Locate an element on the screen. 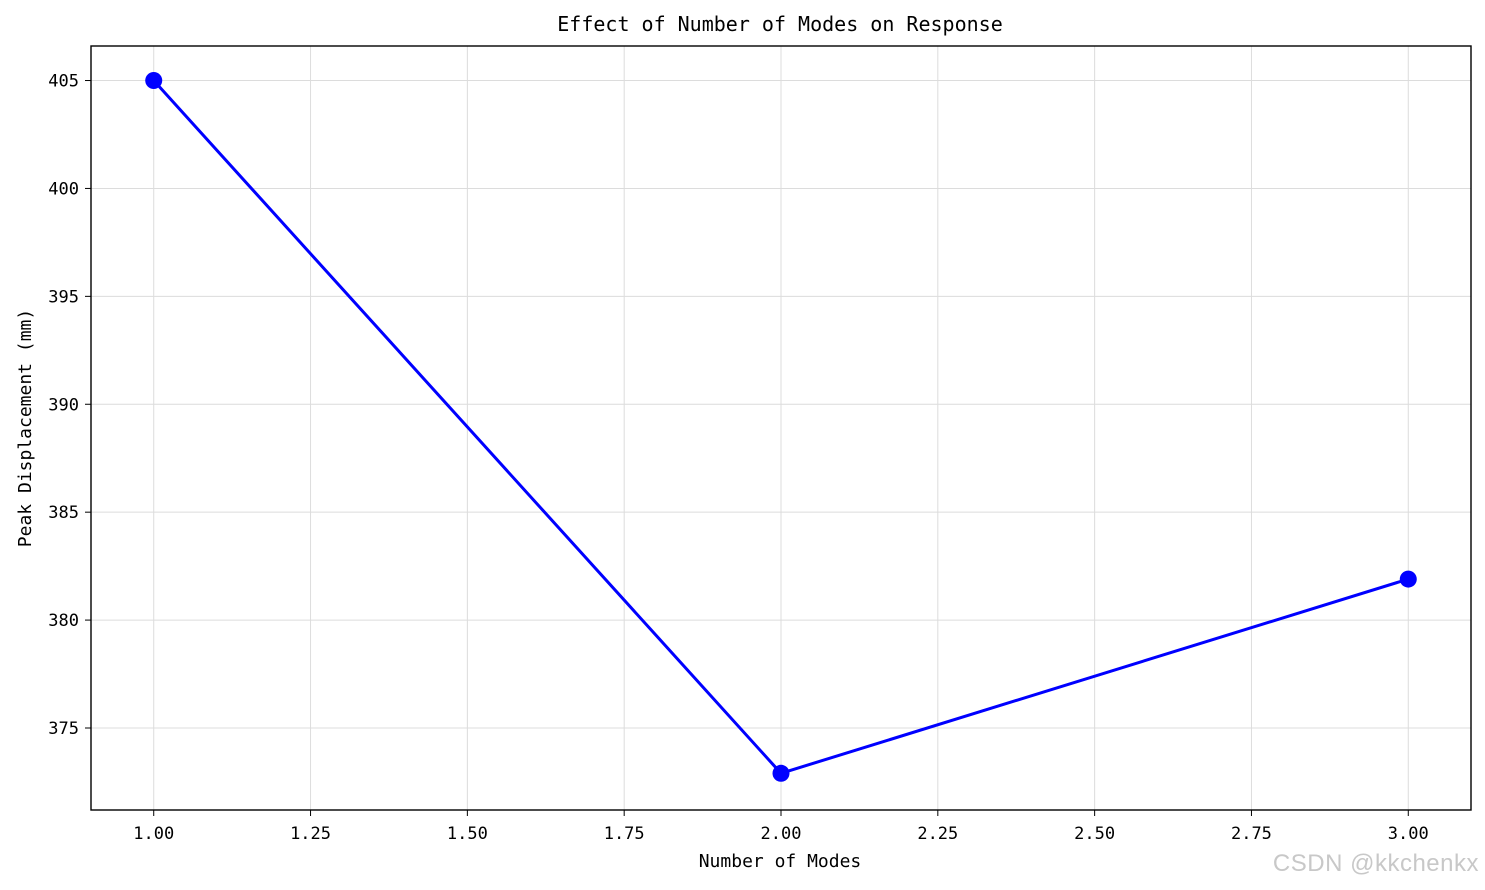 This screenshot has height=890, width=1485. y-tick-label: 405 is located at coordinates (63, 82).